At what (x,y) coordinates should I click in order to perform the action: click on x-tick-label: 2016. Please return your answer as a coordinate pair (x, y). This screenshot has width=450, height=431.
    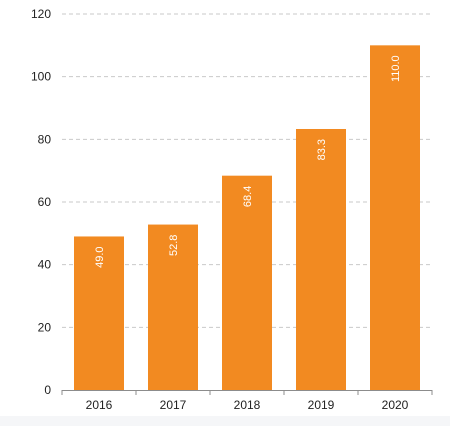
    Looking at the image, I should click on (99, 405).